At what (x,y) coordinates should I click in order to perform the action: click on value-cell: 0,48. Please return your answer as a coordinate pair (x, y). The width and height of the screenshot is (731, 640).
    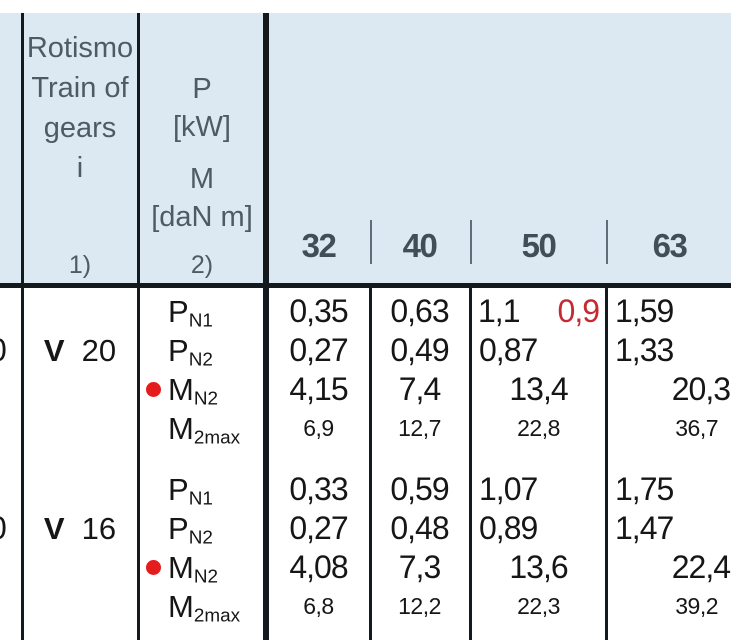
    Looking at the image, I should click on (419, 528).